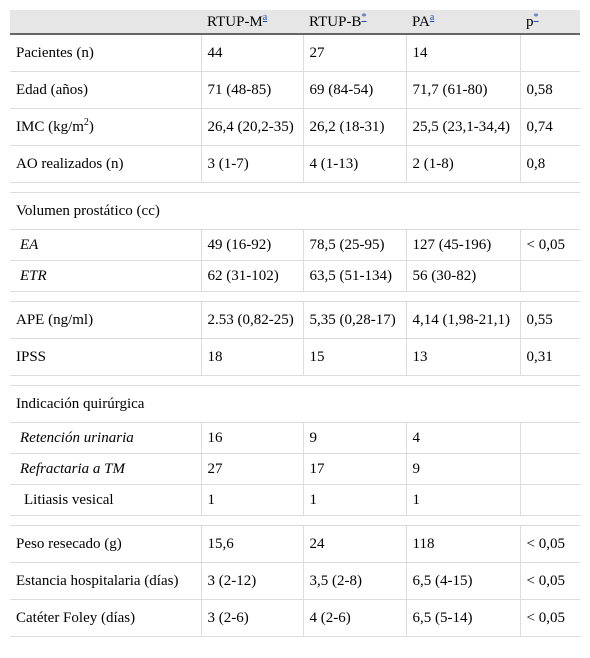  Describe the element at coordinates (463, 90) in the screenshot. I see `cell-pa: 71,7 (61-80)` at that location.